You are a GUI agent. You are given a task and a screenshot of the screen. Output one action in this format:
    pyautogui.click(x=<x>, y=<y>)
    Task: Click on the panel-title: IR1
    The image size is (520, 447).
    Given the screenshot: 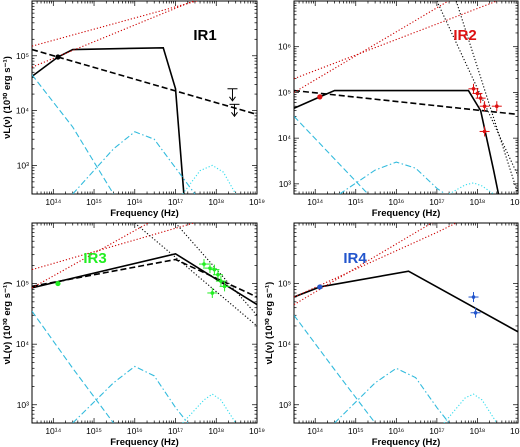 What is the action you would take?
    pyautogui.click(x=204, y=35)
    